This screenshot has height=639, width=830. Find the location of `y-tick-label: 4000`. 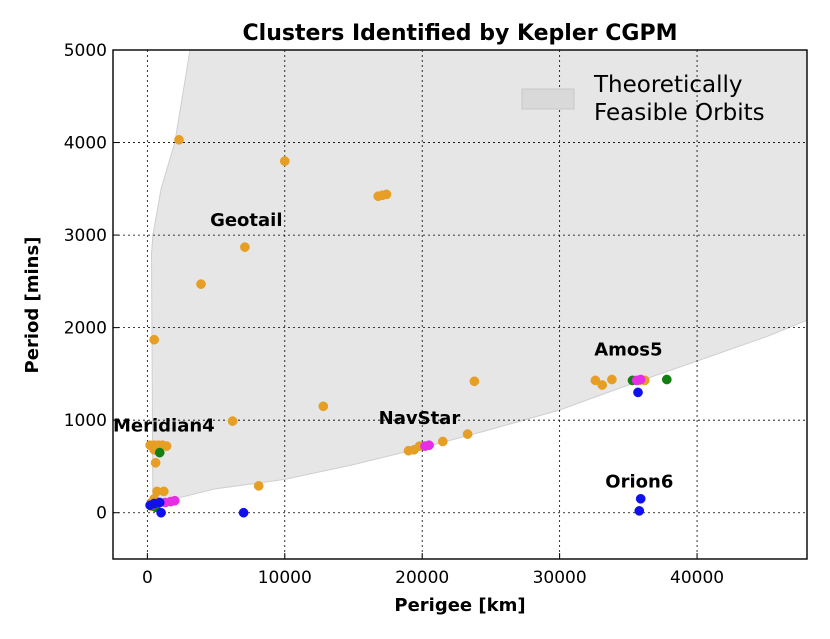

y-tick-label: 4000 is located at coordinates (85, 144).